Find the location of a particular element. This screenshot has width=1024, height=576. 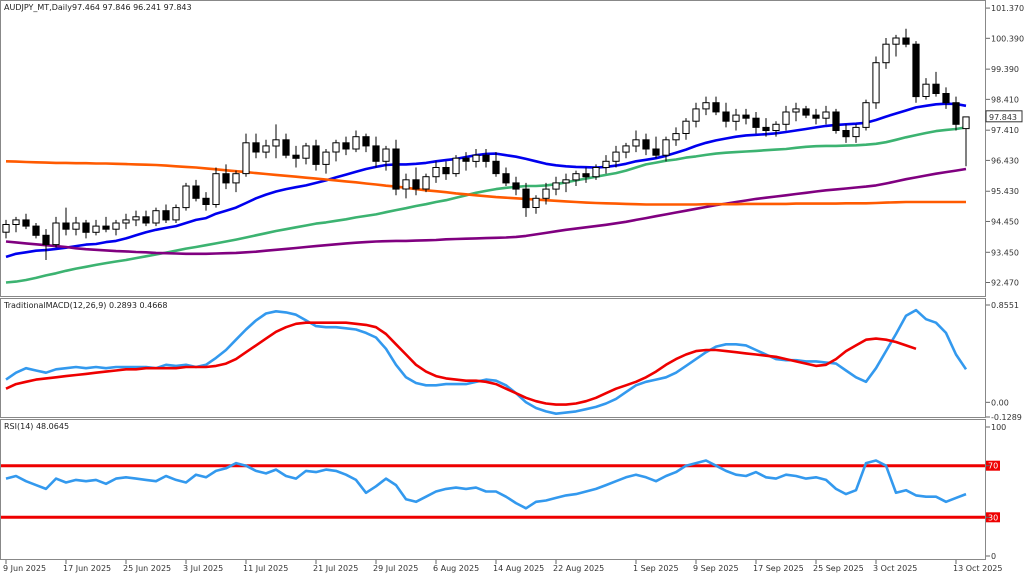

date-tick-label: 6 Aug 2025 is located at coordinates (456, 568).